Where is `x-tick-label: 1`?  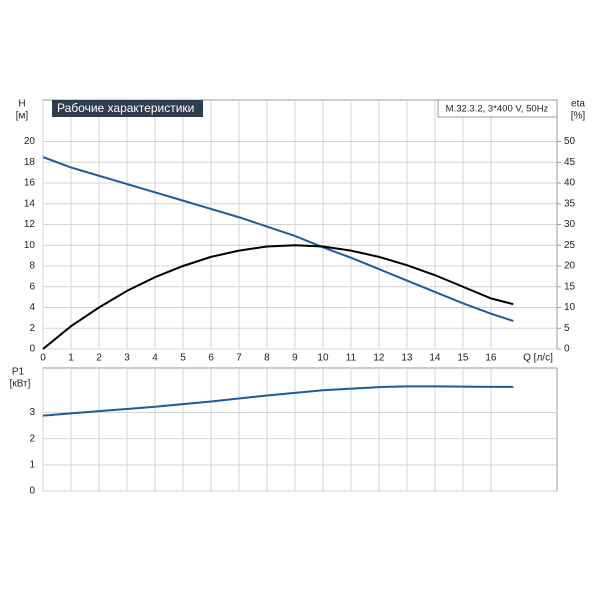 x-tick-label: 1 is located at coordinates (71, 358).